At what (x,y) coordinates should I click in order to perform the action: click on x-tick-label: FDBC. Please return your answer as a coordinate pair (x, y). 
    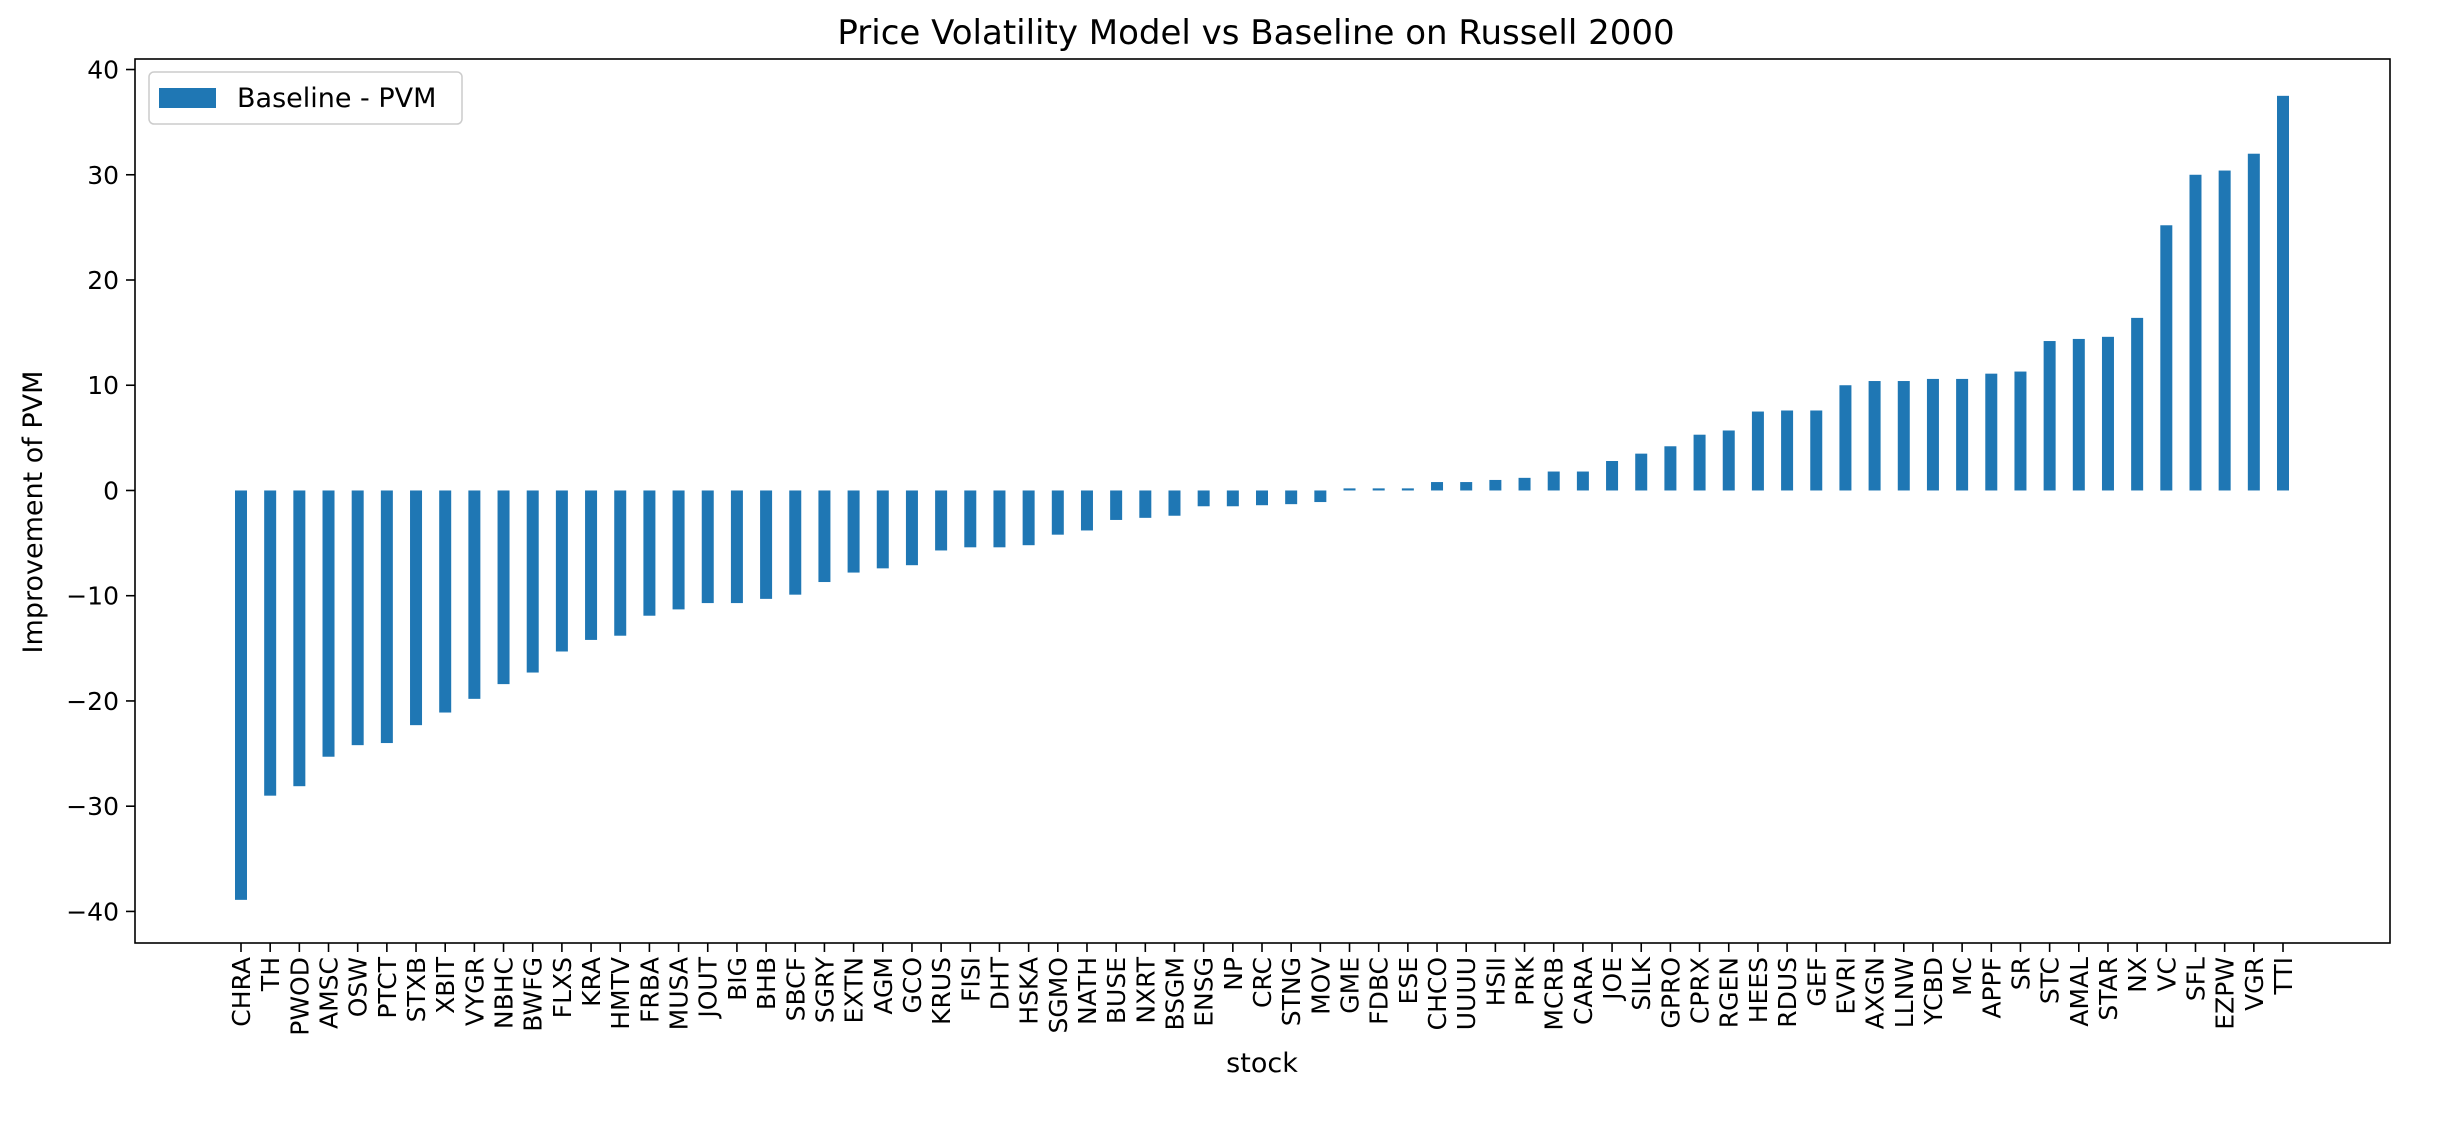
    Looking at the image, I should click on (1379, 991).